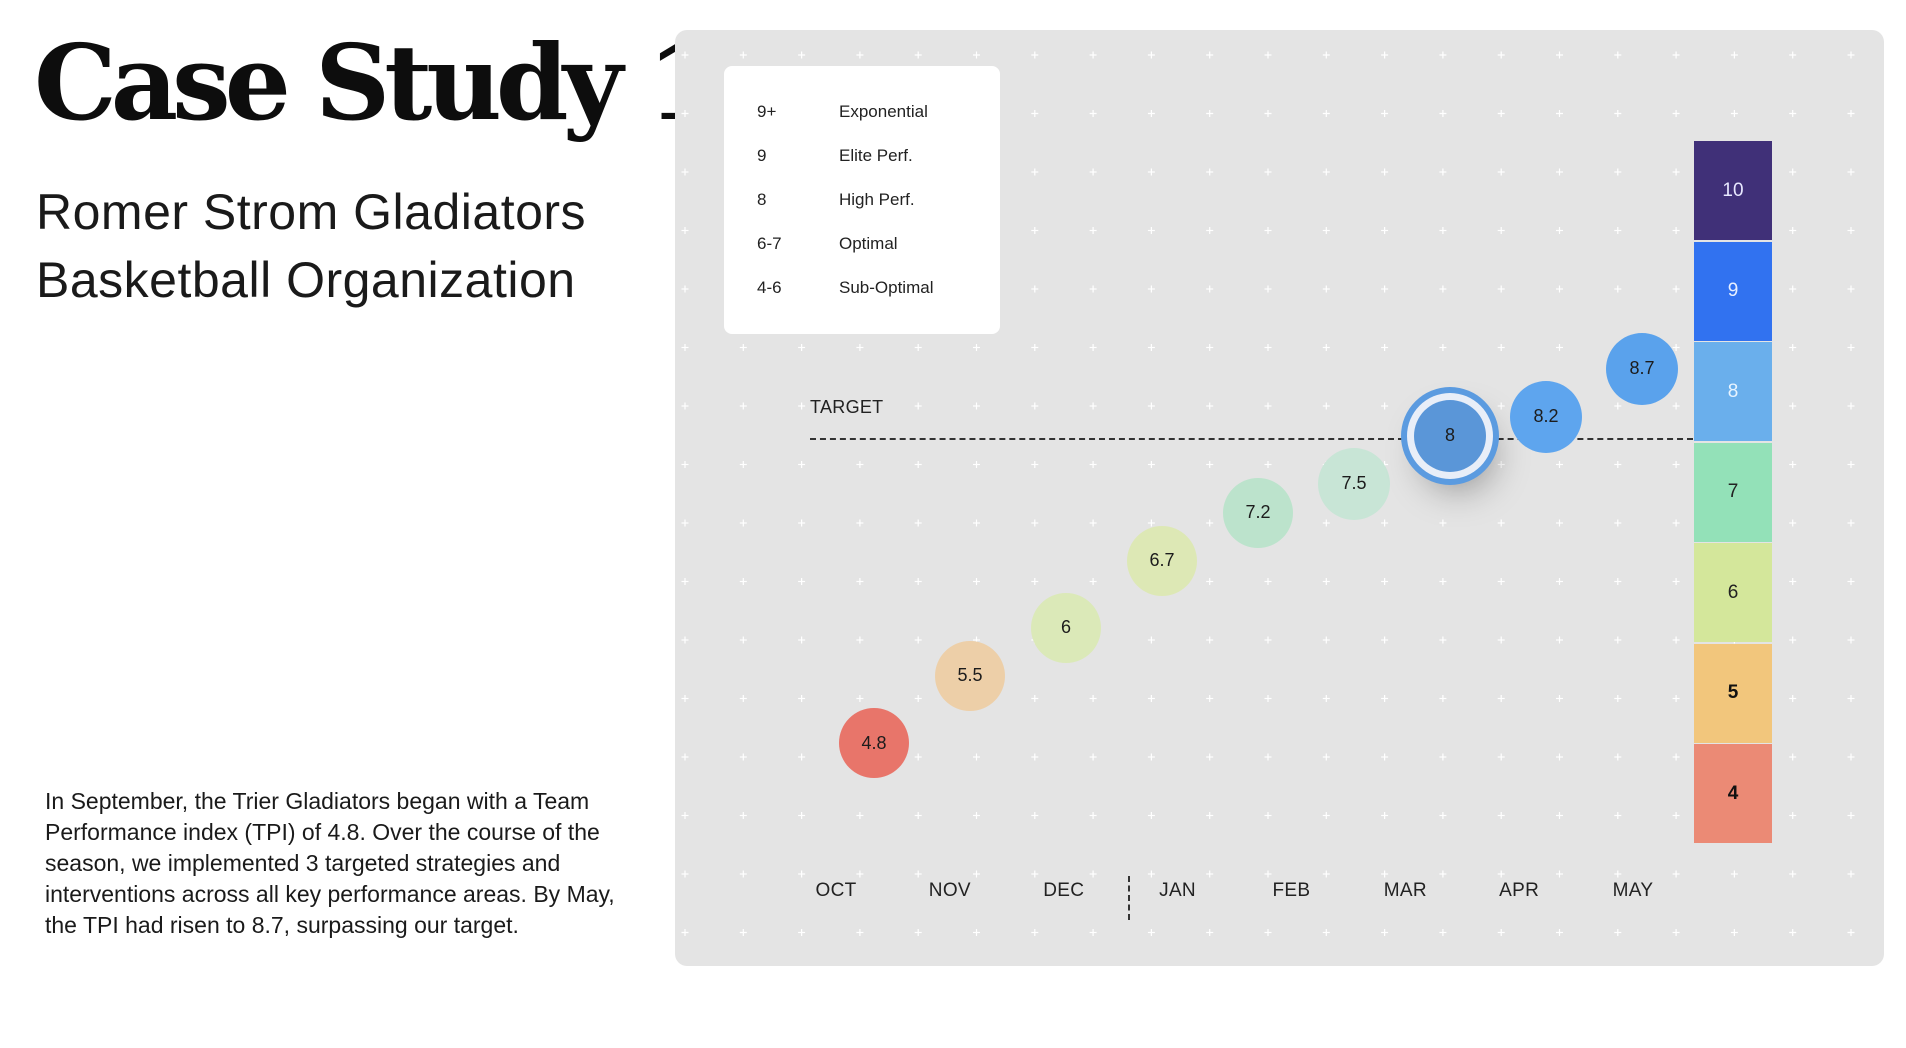 This screenshot has height=1048, width=1906. I want to click on data-point: 6.7, so click(1162, 560).